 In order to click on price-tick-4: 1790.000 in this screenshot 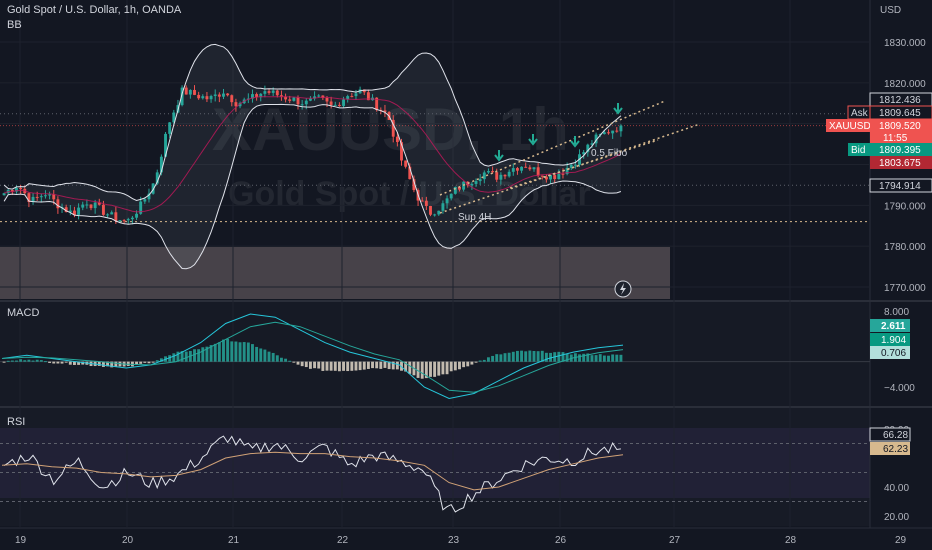, I will do `click(905, 206)`.